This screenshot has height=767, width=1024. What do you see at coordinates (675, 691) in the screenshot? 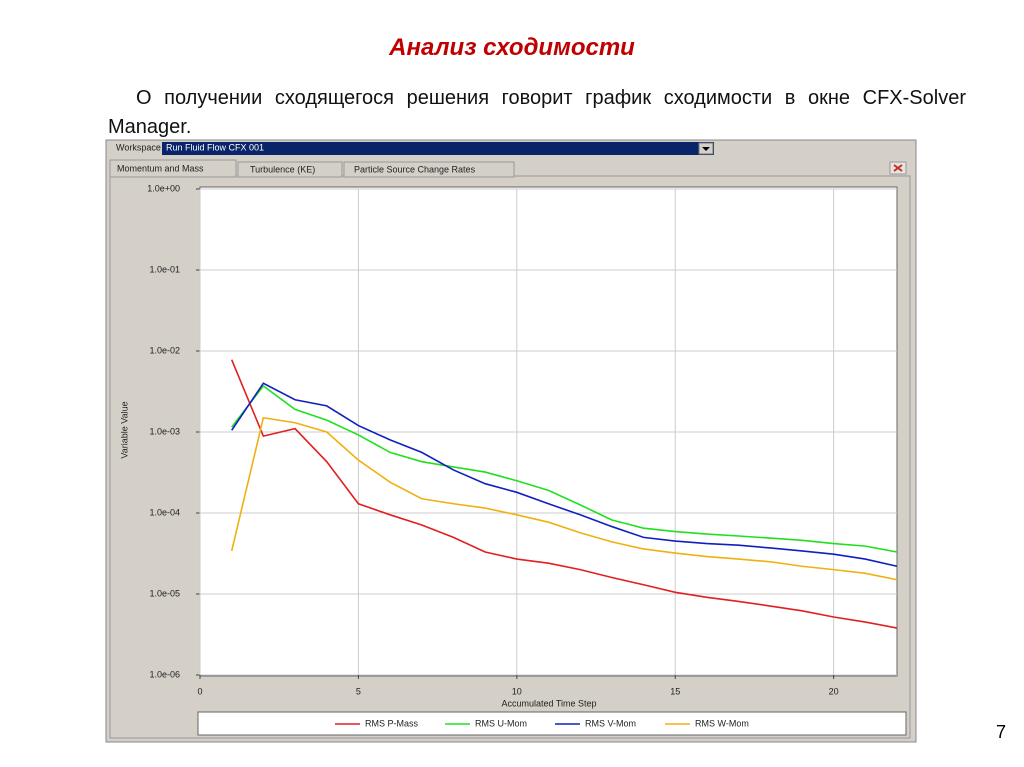
I see `x-tick-label: 15` at bounding box center [675, 691].